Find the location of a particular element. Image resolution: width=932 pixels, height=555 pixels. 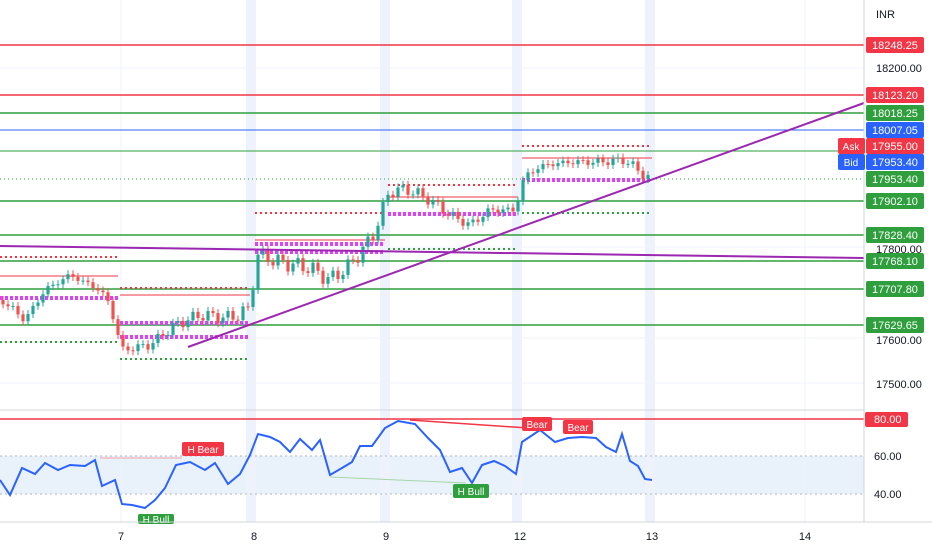

svg-text: 17953.40 is located at coordinates (895, 163).